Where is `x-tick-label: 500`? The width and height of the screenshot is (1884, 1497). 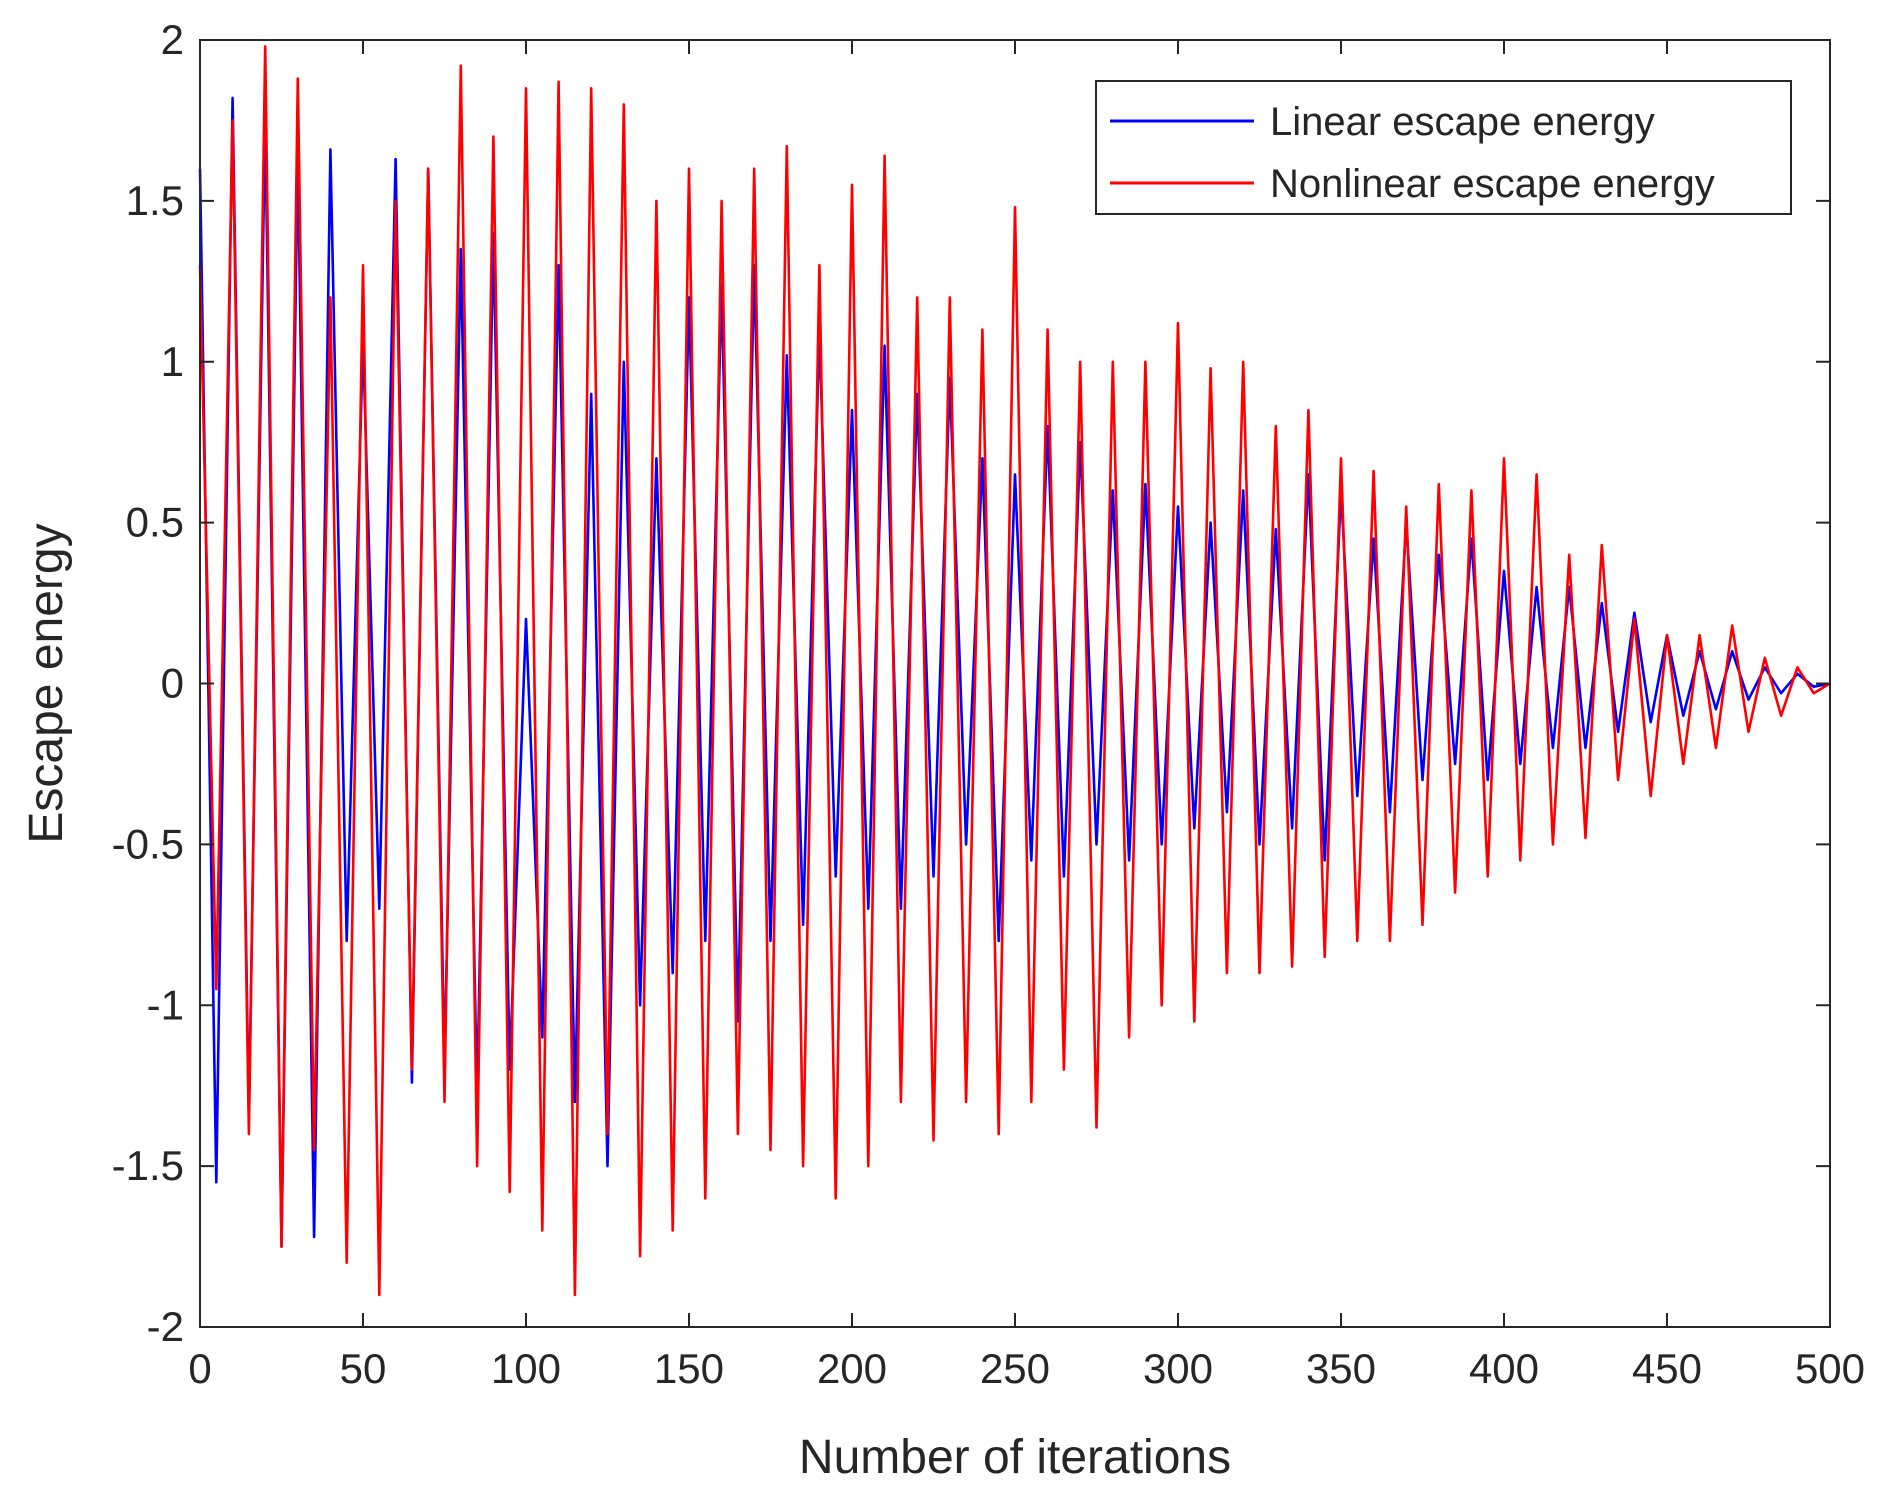 x-tick-label: 500 is located at coordinates (1830, 1368).